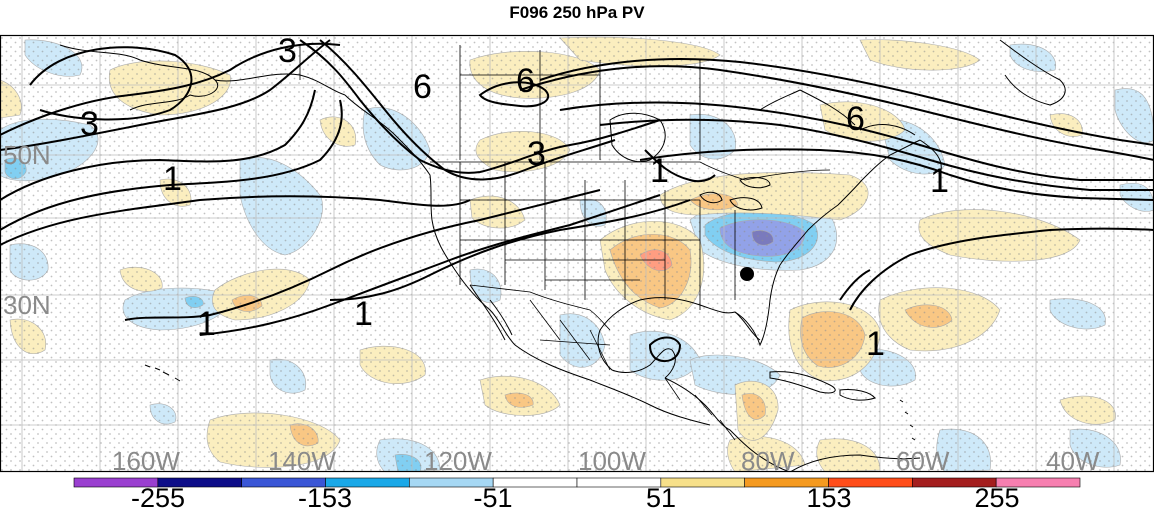  I want to click on colorbar-label: 153, so click(828, 496).